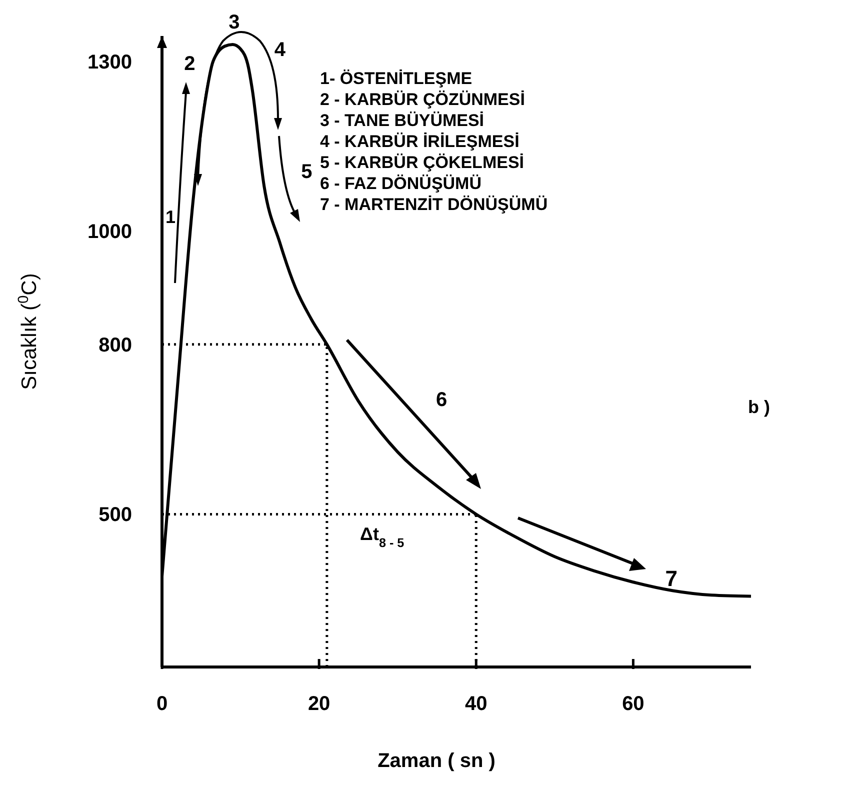 The image size is (848, 809). I want to click on annotation: 2, so click(190, 63).